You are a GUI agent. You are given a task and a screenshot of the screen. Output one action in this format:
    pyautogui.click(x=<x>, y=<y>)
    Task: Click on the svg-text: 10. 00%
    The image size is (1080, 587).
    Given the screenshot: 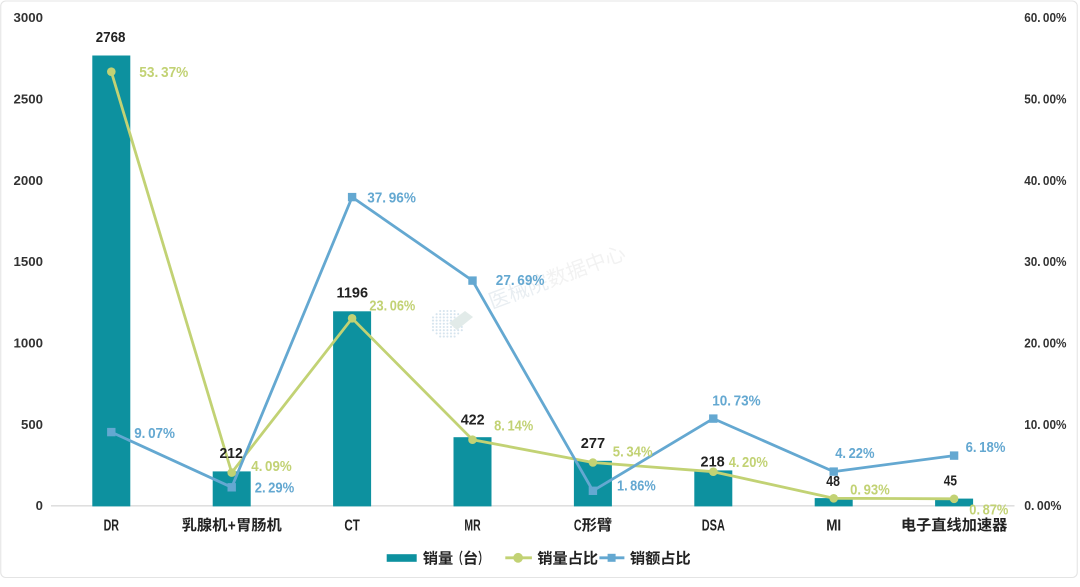 What is the action you would take?
    pyautogui.click(x=1045, y=424)
    